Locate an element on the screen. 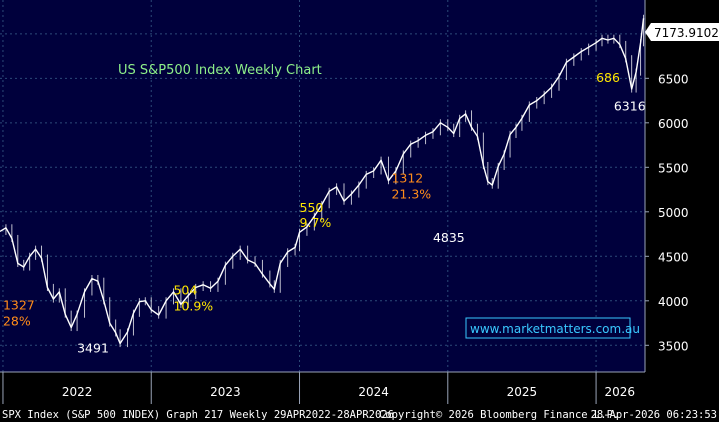 Image resolution: width=719 pixels, height=422 pixels. x-tick-label: 2023 is located at coordinates (225, 392).